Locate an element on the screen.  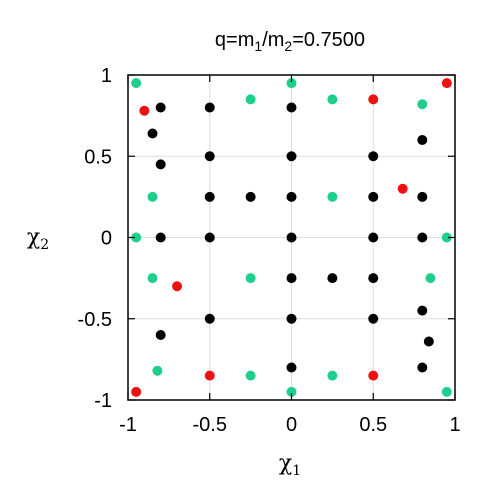
x-tick-label: 0 is located at coordinates (291, 425).